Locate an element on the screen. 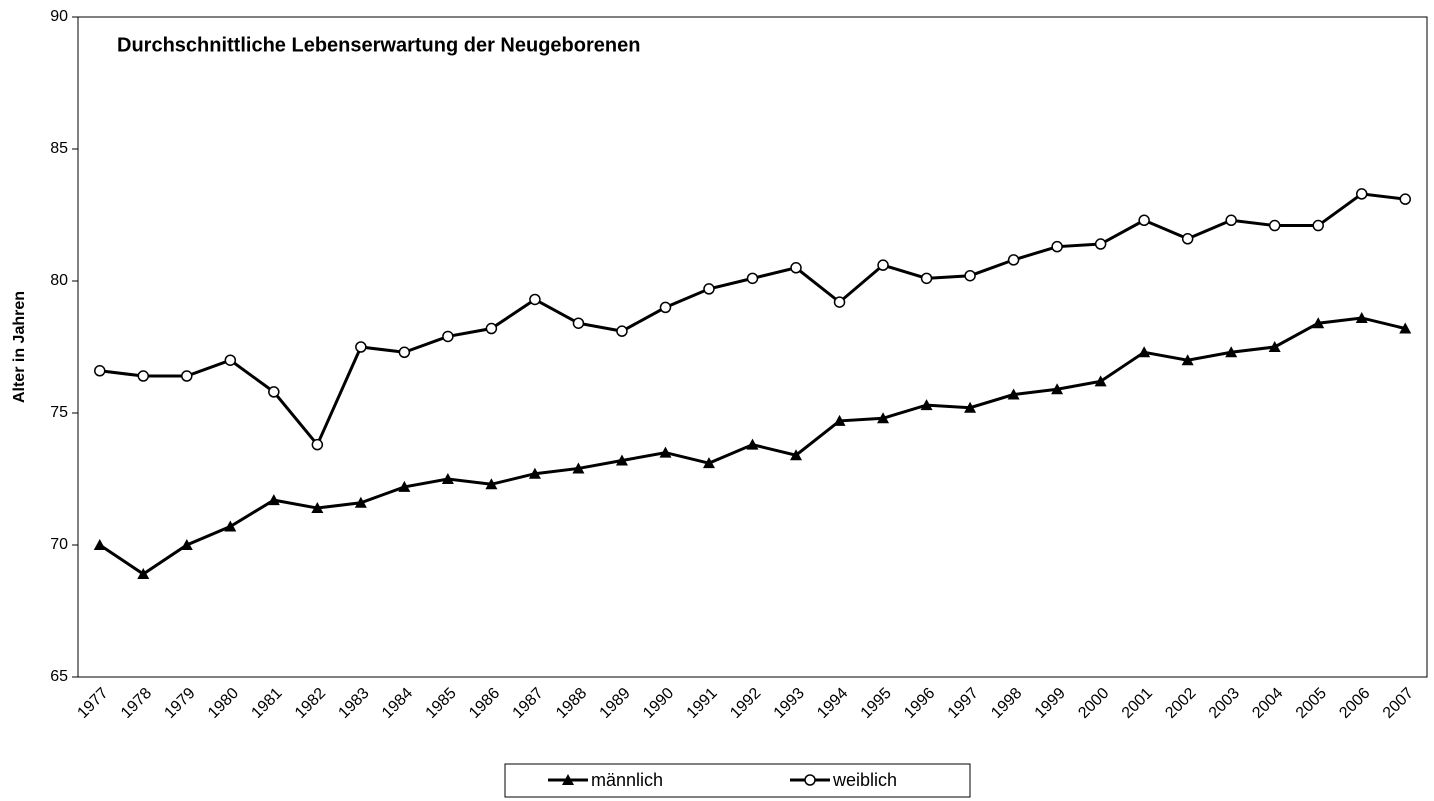  x-tick-label: 2007 is located at coordinates (1398, 703).